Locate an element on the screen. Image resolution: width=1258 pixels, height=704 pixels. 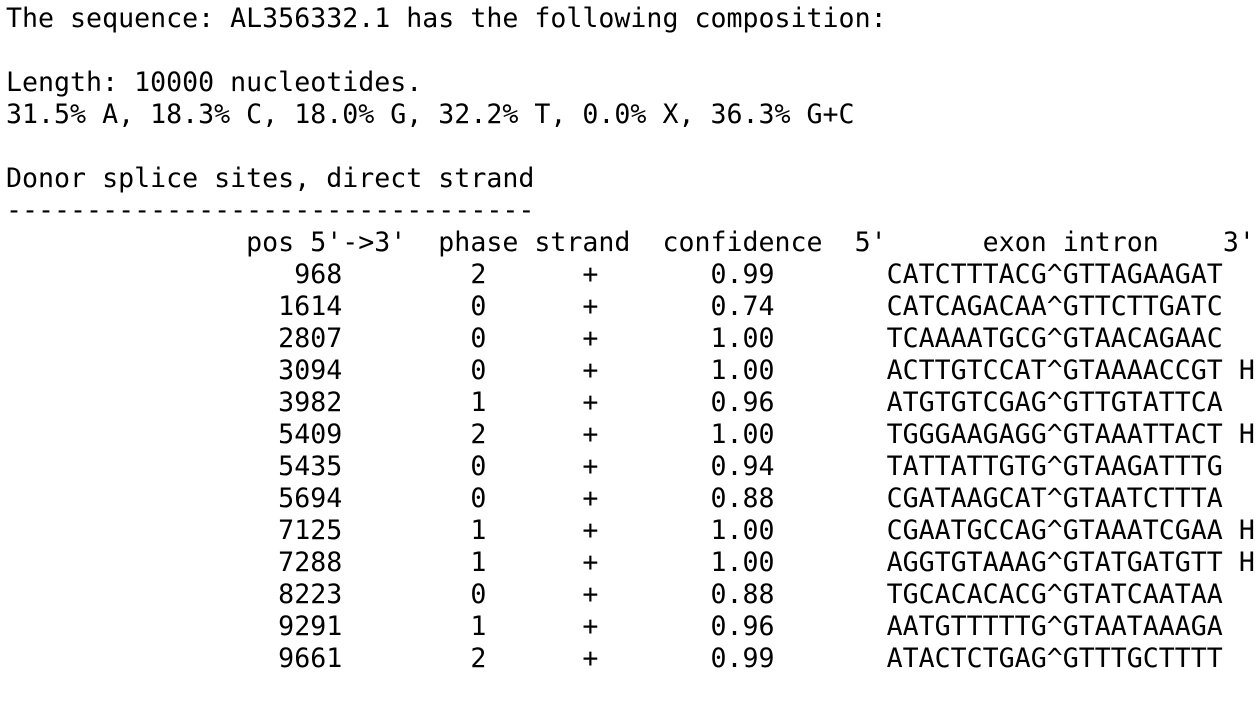
table-row: 3982 1 + 0.96 ATGTGTCGAG^GTTGTATTCA is located at coordinates (614, 402).